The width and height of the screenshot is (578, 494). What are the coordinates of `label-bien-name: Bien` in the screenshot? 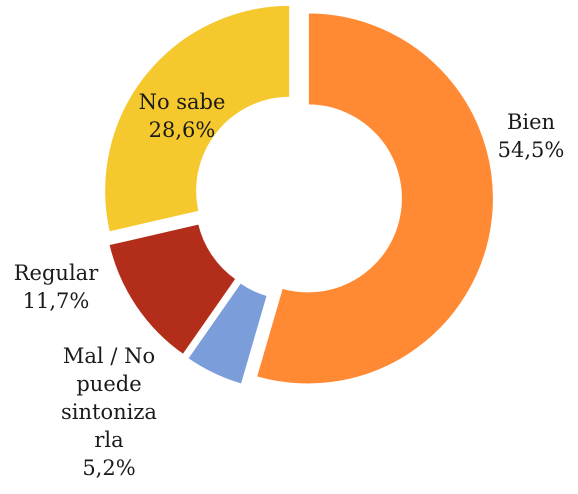 It's located at (531, 122).